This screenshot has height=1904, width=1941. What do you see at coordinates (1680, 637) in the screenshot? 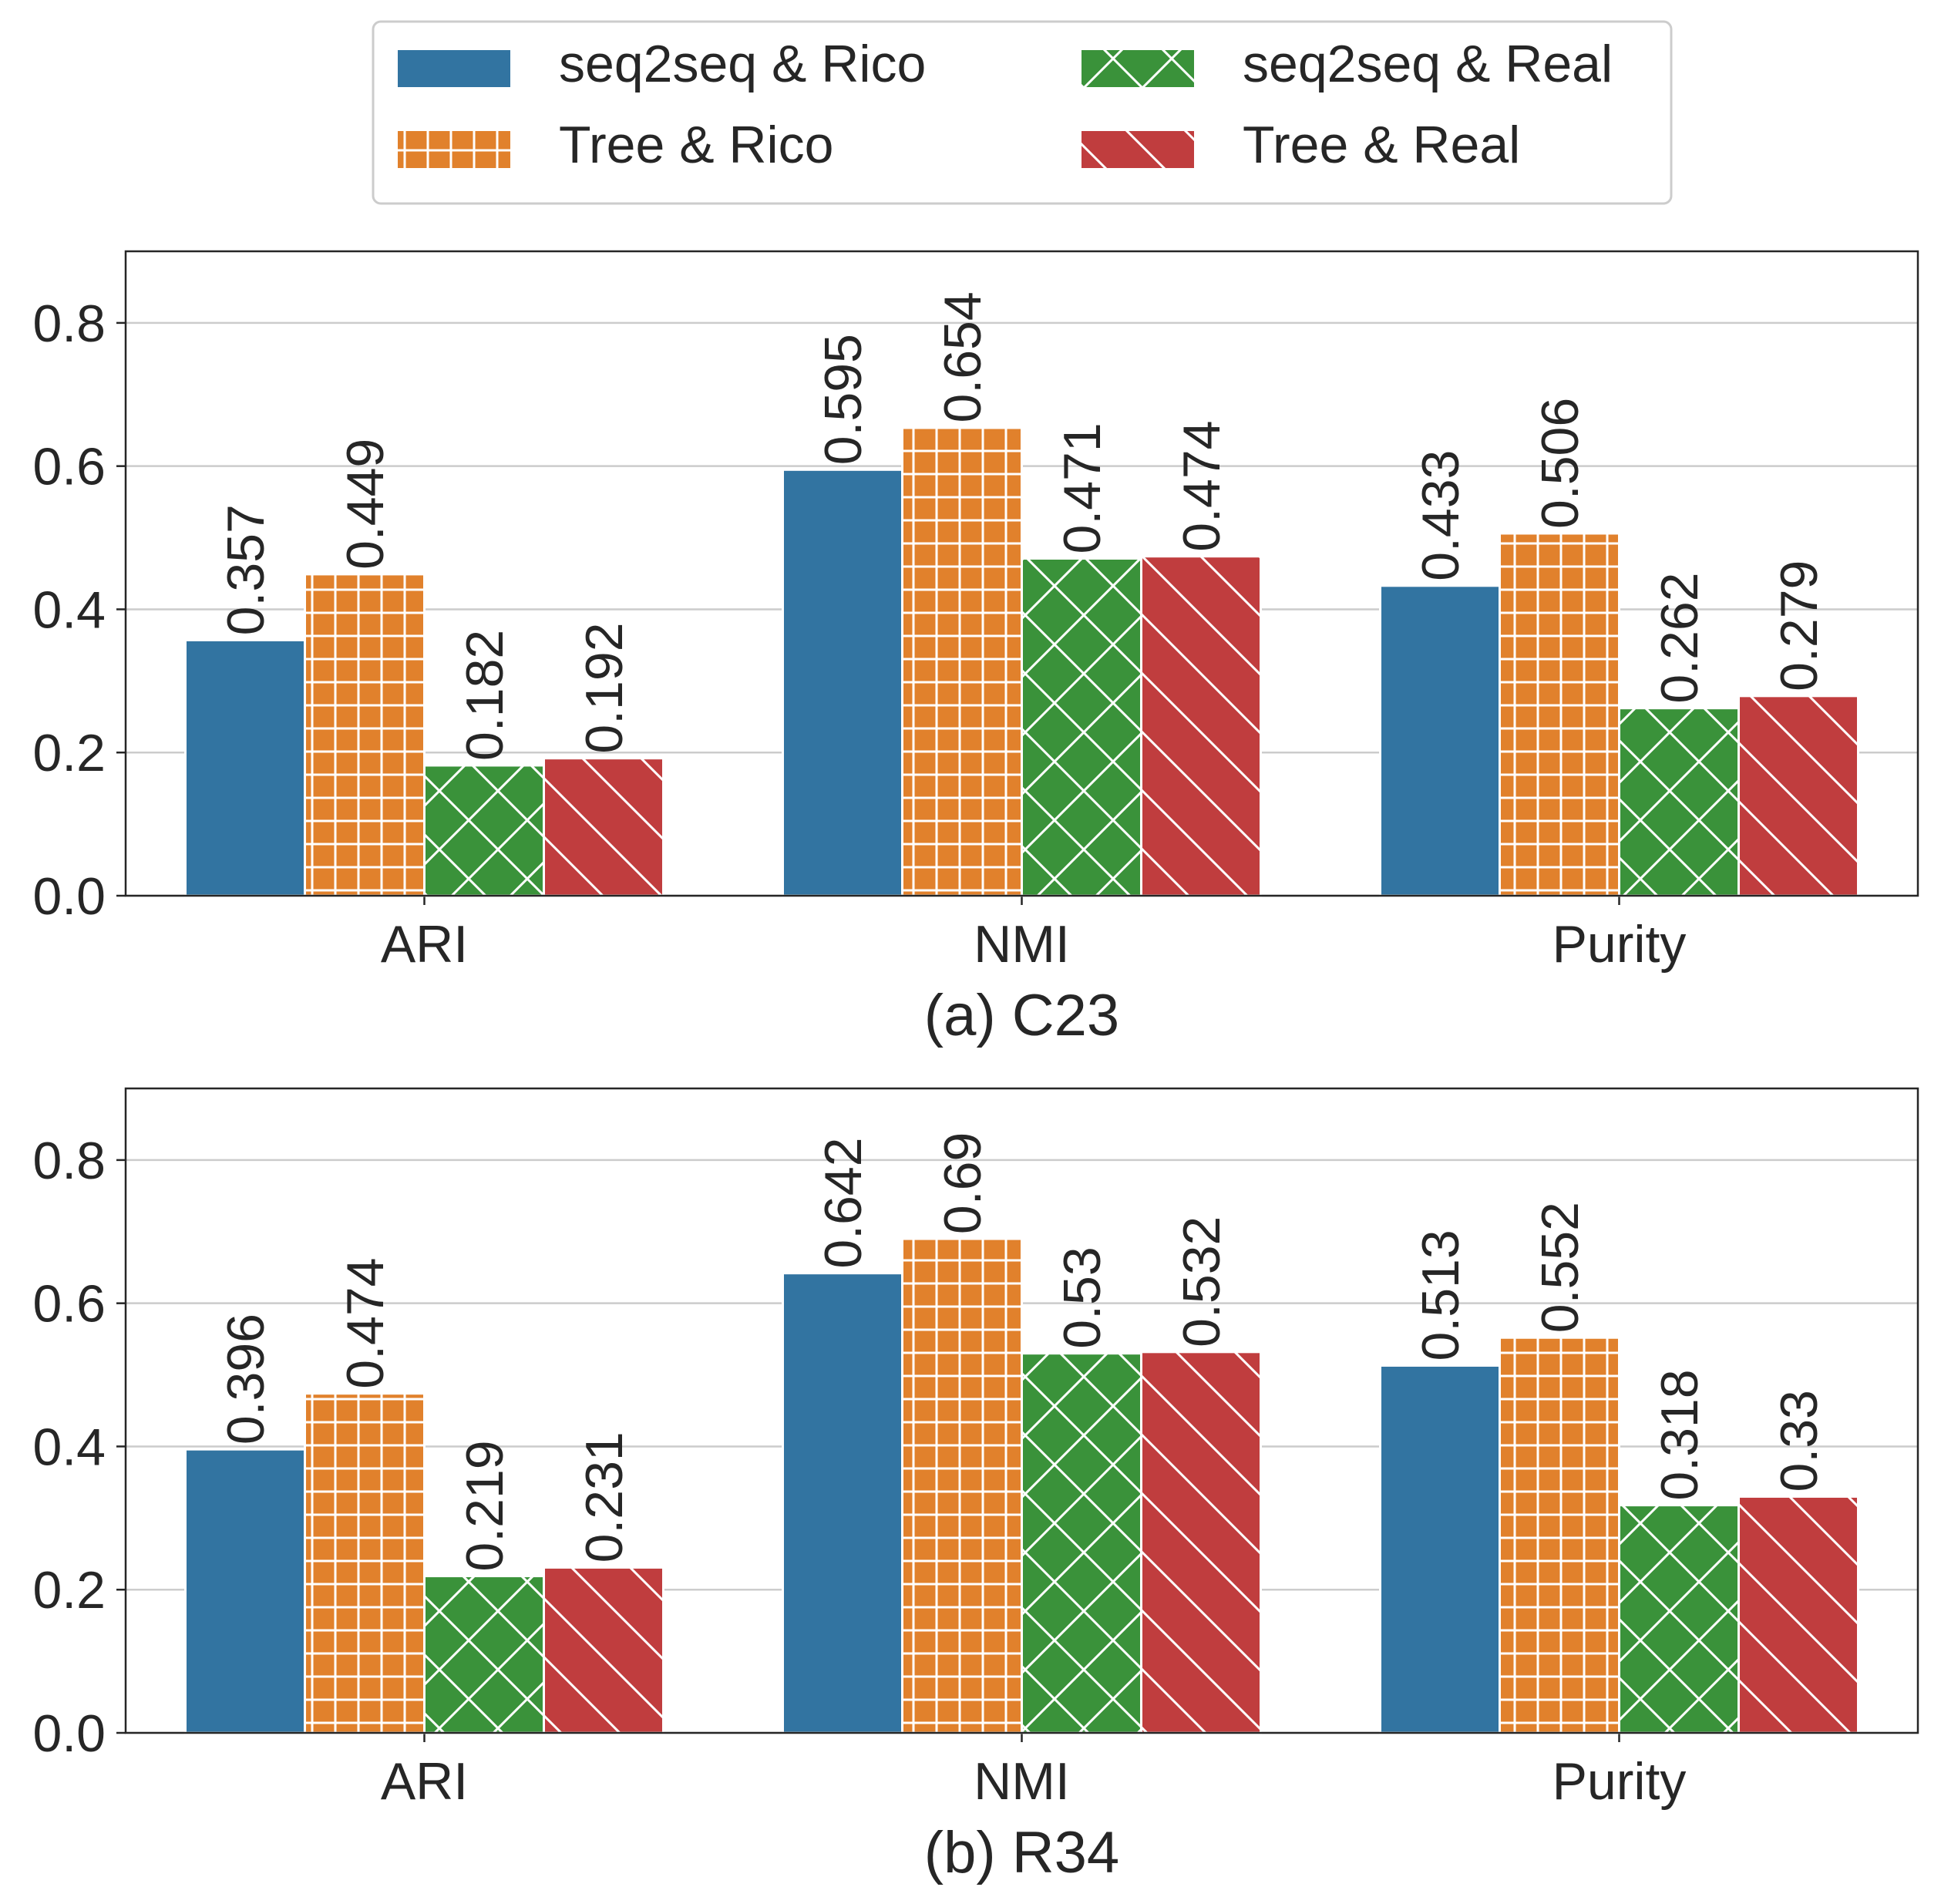
I see `bar-value-label: 0.262` at bounding box center [1680, 637].